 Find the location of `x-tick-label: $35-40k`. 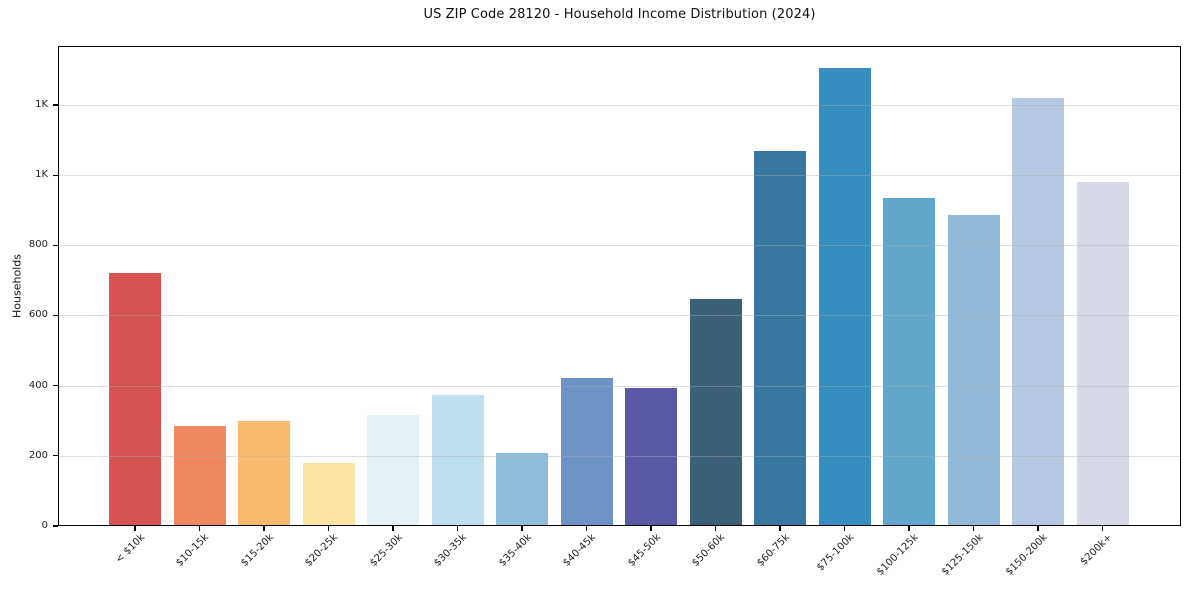

x-tick-label: $35-40k is located at coordinates (515, 550).